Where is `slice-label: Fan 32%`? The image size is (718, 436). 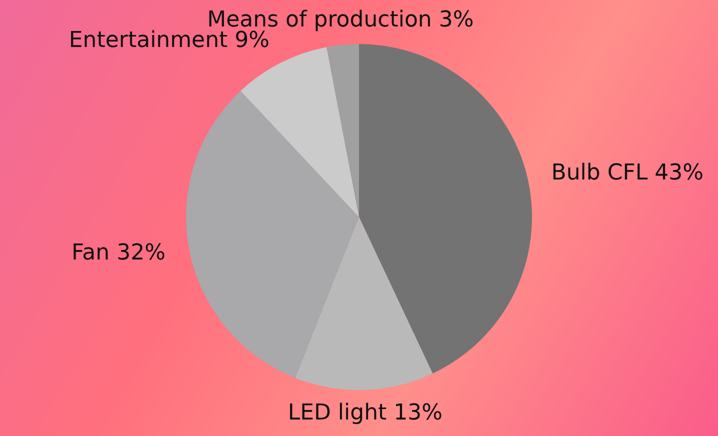
slice-label: Fan 32% is located at coordinates (119, 253).